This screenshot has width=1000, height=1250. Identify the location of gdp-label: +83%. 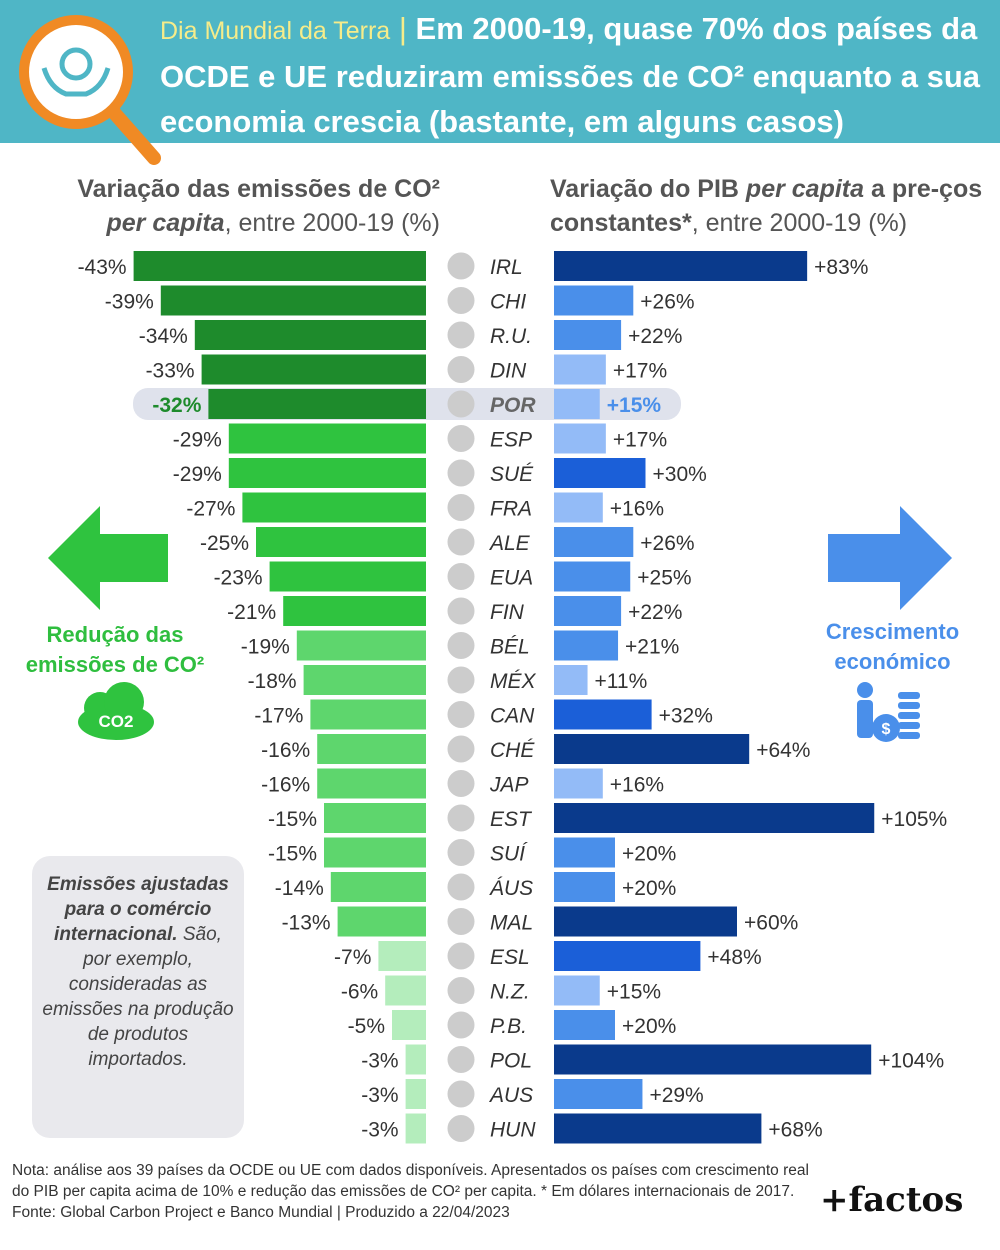
(841, 267).